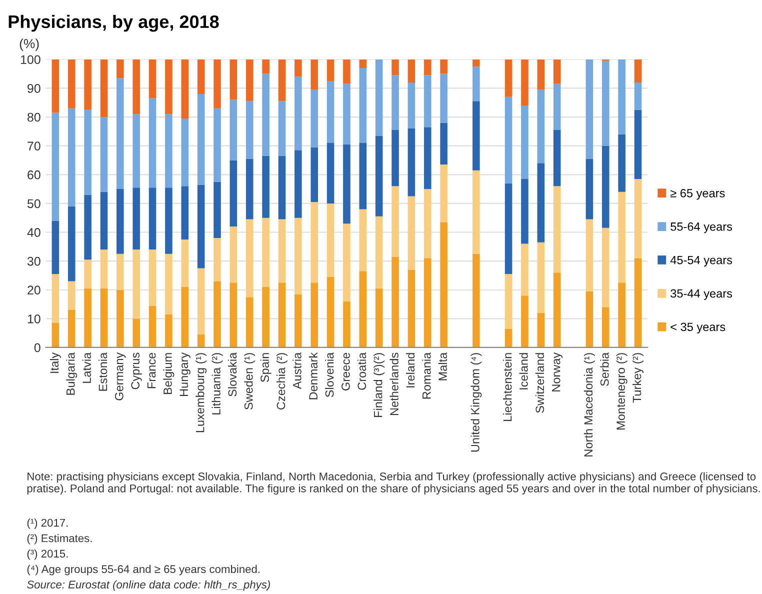 The image size is (762, 594). I want to click on x-tick-label: Montenegro (²), so click(622, 391).